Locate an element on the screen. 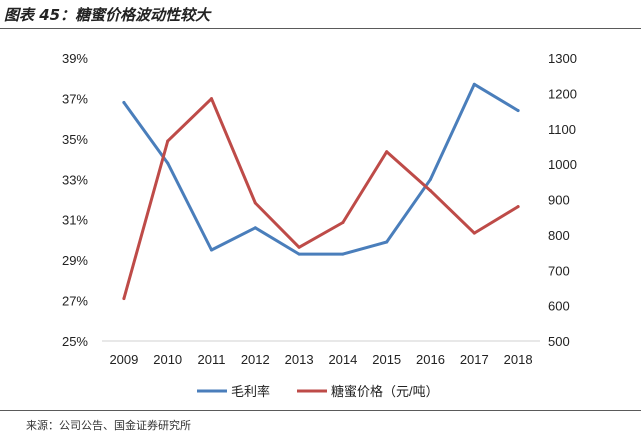 Image resolution: width=641 pixels, height=444 pixels. chart-title: 图表 45：糖蜜价格波动性较大 is located at coordinates (107, 15).